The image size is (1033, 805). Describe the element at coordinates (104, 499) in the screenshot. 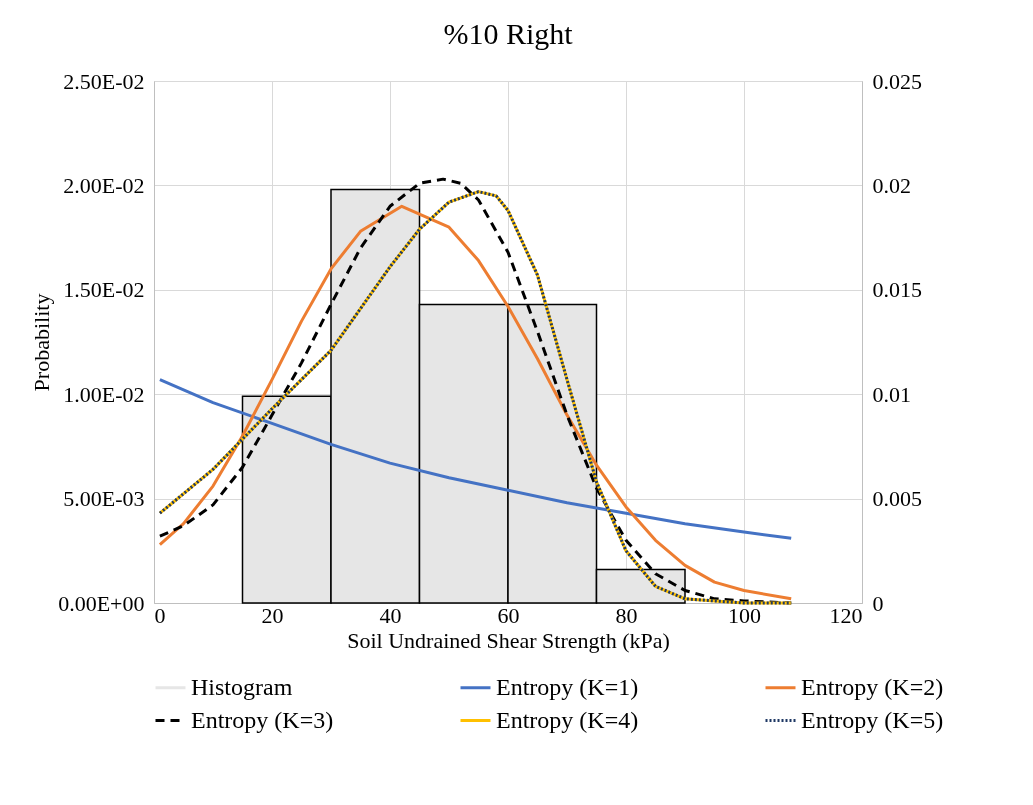

I see `y-tick-label: 5.00E-03` at that location.